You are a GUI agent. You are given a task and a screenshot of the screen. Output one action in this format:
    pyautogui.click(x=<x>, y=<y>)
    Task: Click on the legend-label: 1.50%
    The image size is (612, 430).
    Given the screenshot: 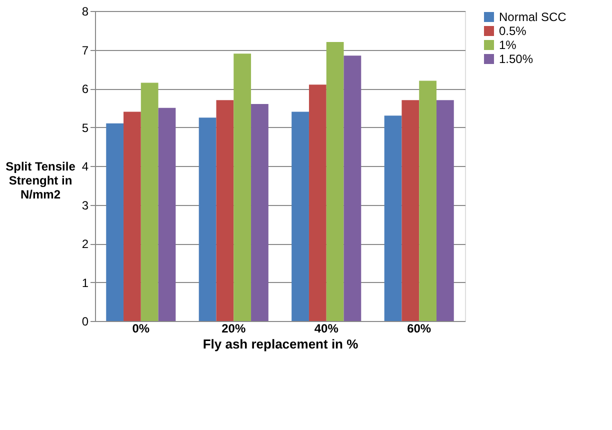 What is the action you would take?
    pyautogui.click(x=516, y=59)
    